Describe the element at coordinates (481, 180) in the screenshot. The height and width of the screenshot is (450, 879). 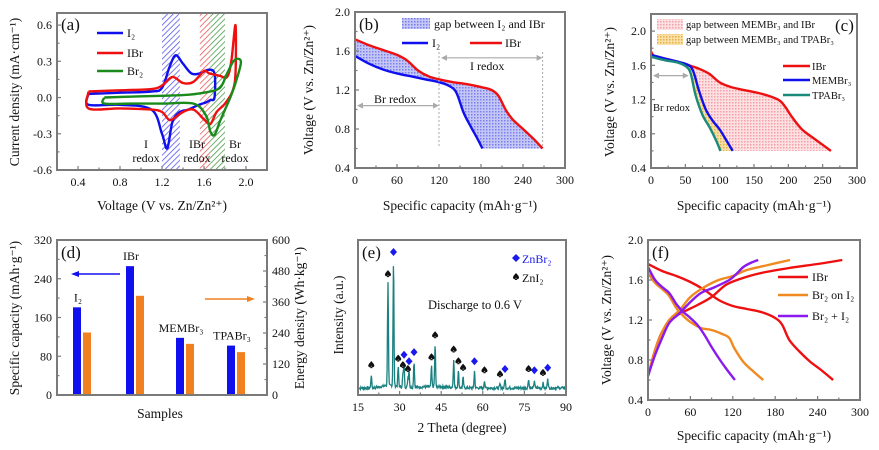
I see `x-tick-label: 180` at that location.